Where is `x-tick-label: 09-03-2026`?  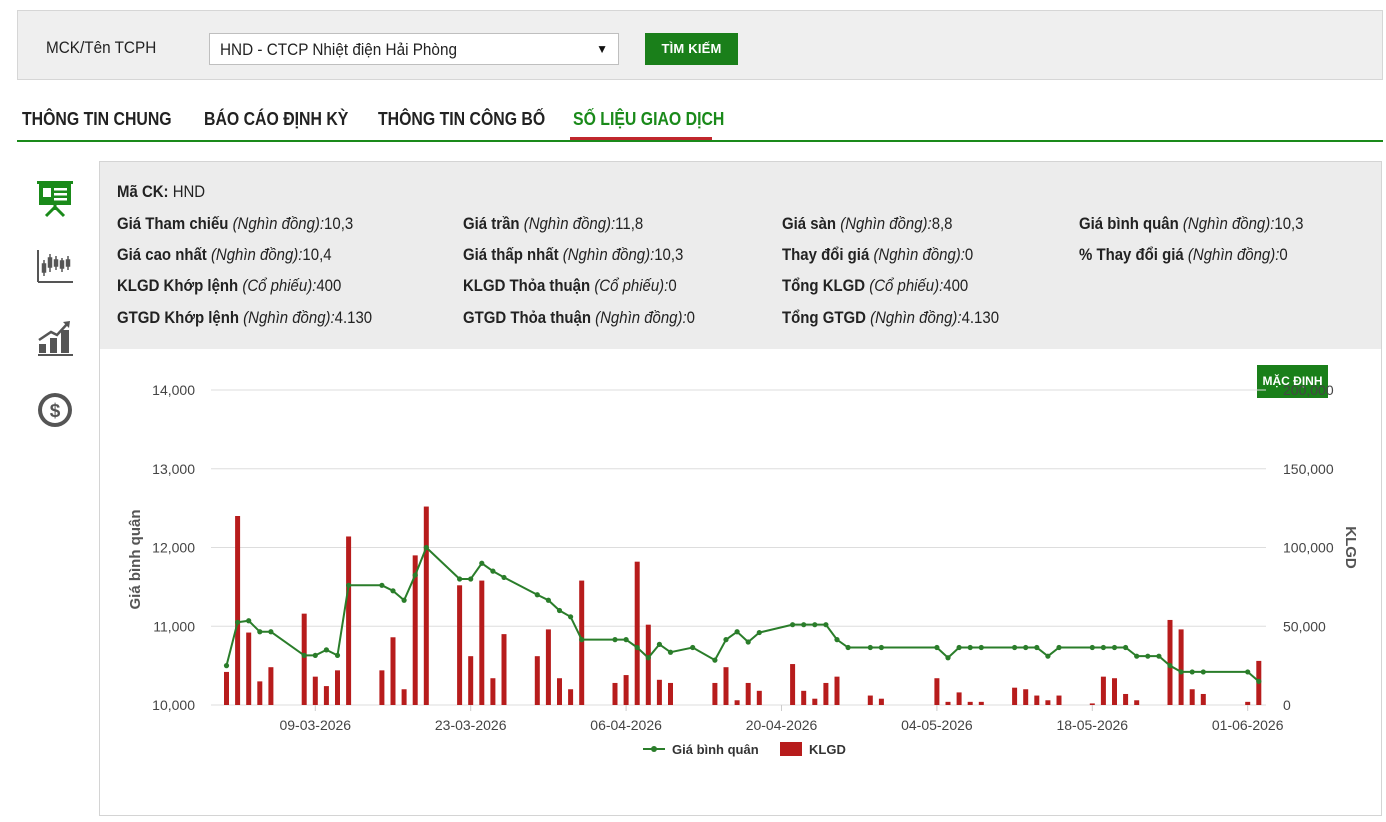
x-tick-label: 09-03-2026 is located at coordinates (315, 725).